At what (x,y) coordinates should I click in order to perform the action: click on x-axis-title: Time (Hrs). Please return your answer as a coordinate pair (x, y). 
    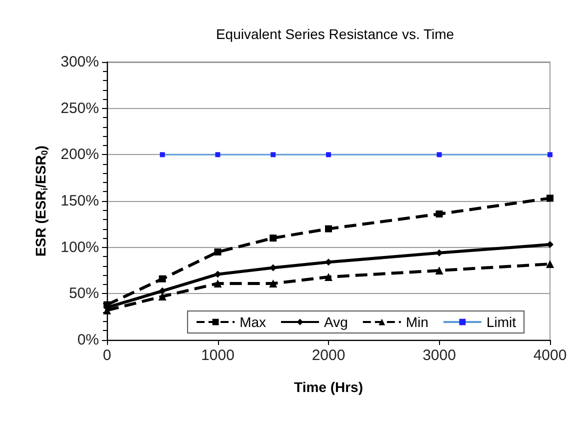
    Looking at the image, I should click on (328, 387).